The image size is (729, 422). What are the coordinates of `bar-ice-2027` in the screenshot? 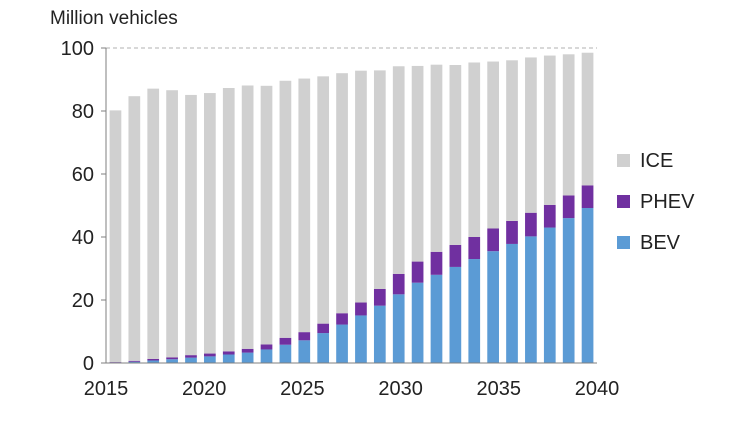 It's located at (342, 193).